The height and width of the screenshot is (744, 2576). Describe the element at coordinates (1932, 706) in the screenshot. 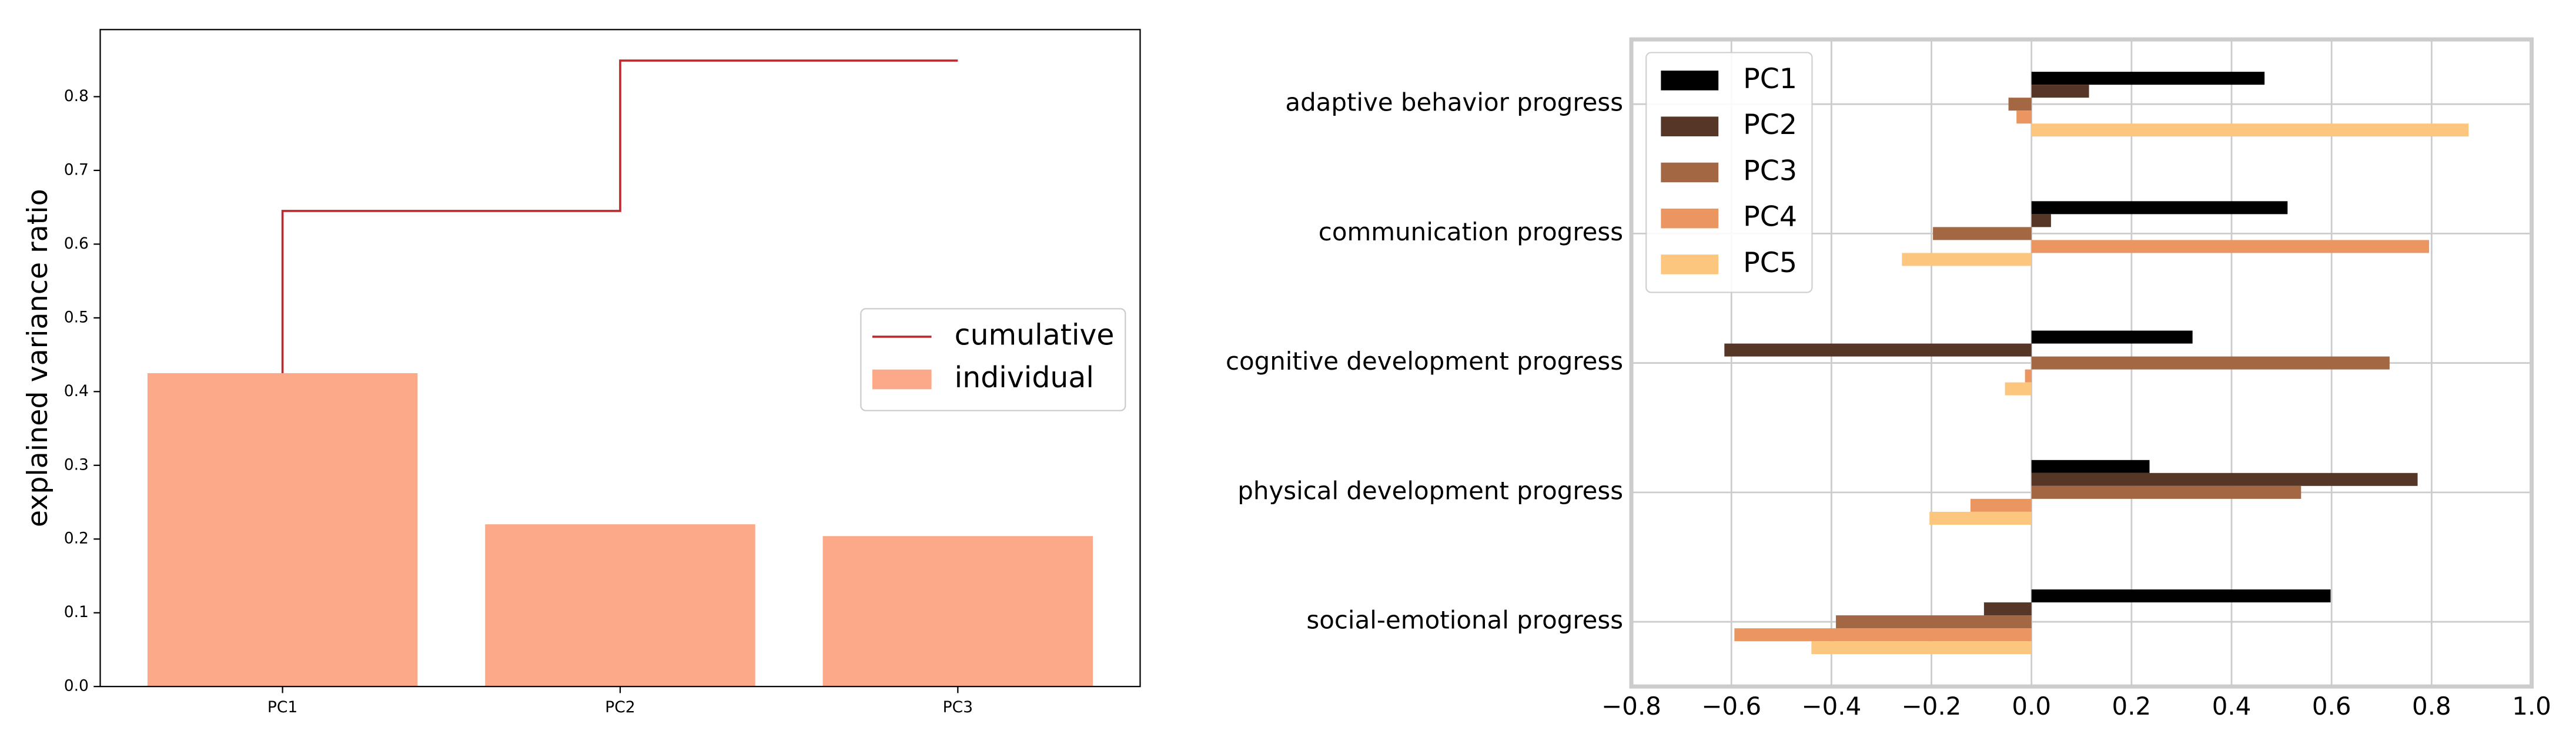

I see `x-tick-label: −0.2` at that location.